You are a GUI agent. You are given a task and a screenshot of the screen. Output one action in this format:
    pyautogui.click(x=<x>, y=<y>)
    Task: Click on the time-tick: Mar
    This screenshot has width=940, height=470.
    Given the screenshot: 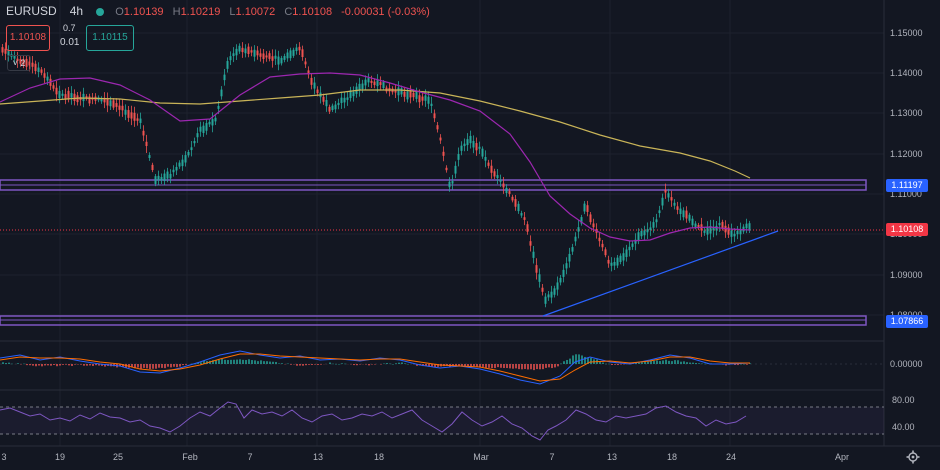 What is the action you would take?
    pyautogui.click(x=481, y=457)
    